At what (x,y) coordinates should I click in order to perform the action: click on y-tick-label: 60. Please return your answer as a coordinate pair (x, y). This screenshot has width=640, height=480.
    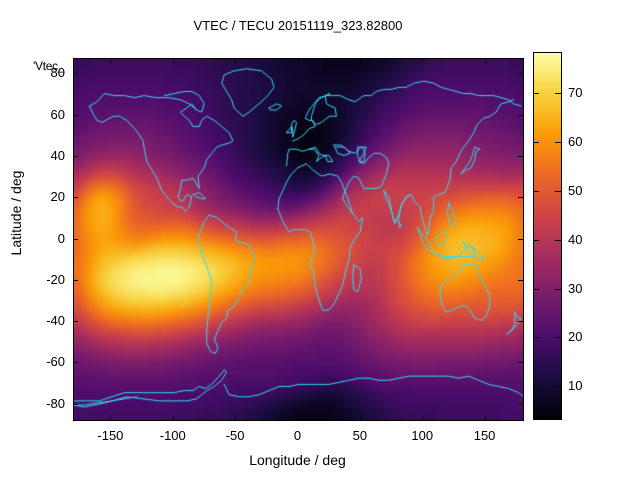
    Looking at the image, I should click on (57, 114).